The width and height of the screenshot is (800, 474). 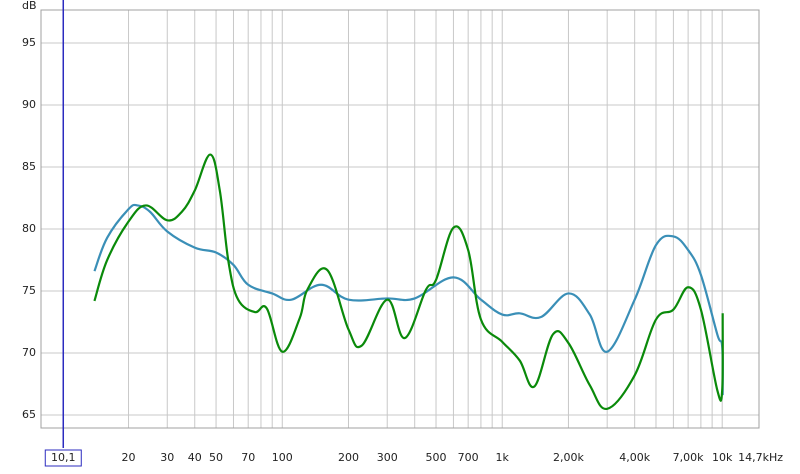 I want to click on x-tick-label: 50, so click(x=216, y=457).